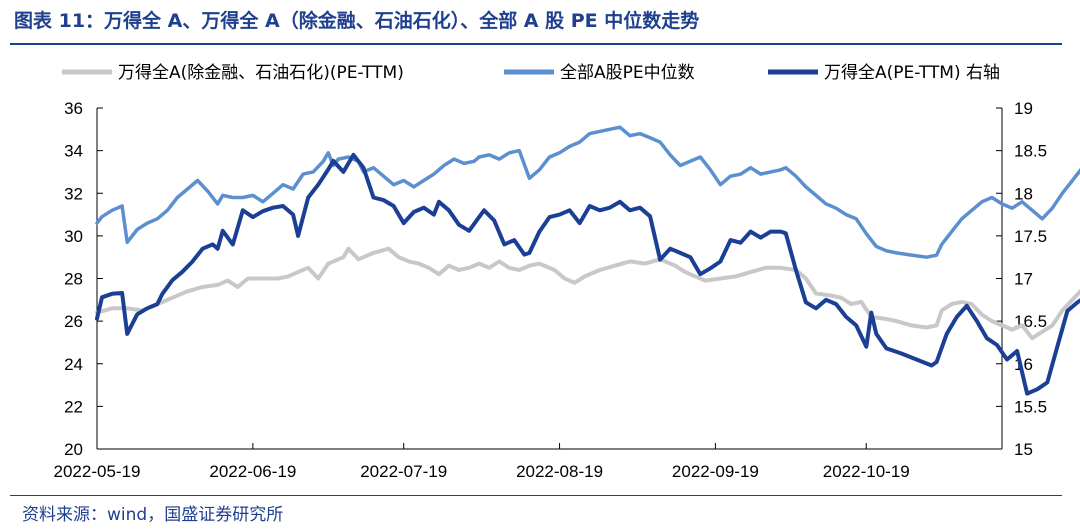 The height and width of the screenshot is (530, 1080). What do you see at coordinates (1023, 449) in the screenshot?
I see `y-right-tick-label: 15` at bounding box center [1023, 449].